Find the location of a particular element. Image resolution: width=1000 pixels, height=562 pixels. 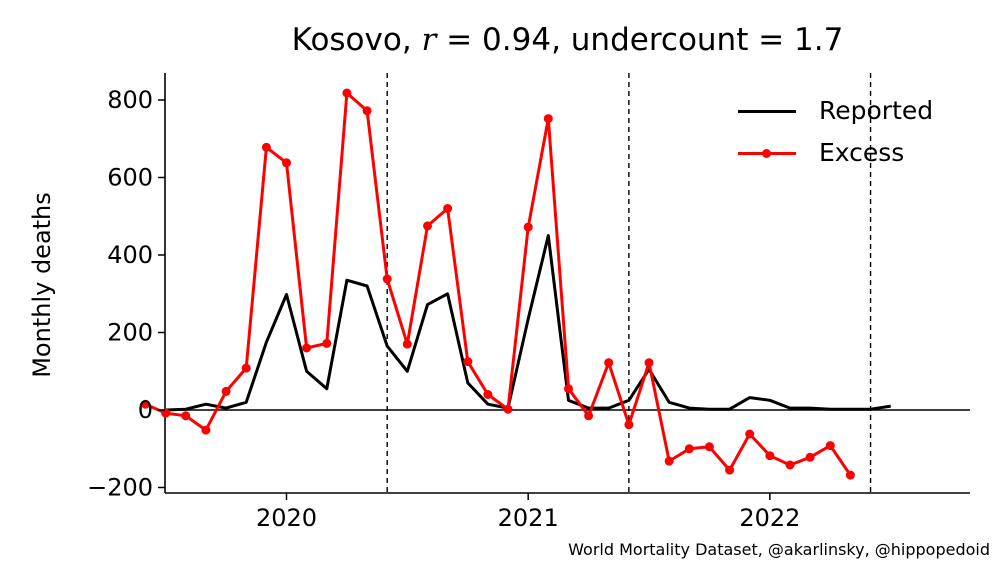

legend-label-reported: Reported is located at coordinates (876, 110).